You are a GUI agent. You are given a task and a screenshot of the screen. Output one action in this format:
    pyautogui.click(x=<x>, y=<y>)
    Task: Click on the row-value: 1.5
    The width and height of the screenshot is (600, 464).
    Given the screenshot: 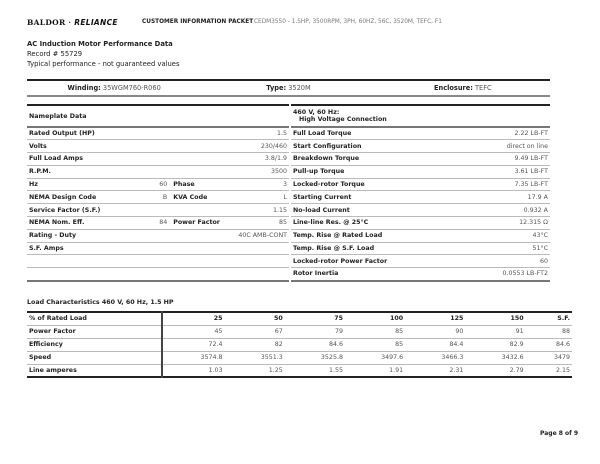 What is the action you would take?
    pyautogui.click(x=229, y=134)
    